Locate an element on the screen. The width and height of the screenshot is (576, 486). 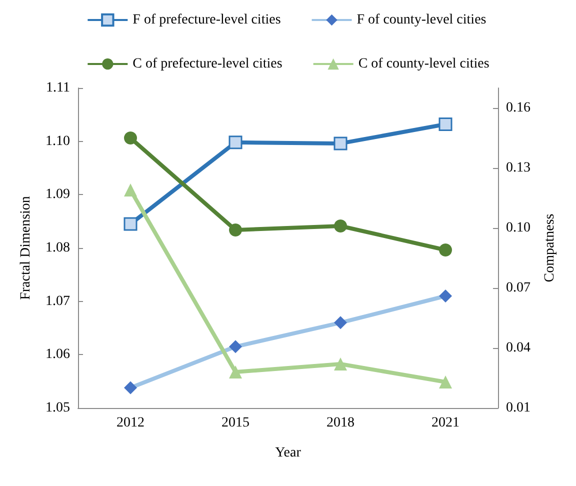
x-tick-label: 2018 is located at coordinates (340, 423).